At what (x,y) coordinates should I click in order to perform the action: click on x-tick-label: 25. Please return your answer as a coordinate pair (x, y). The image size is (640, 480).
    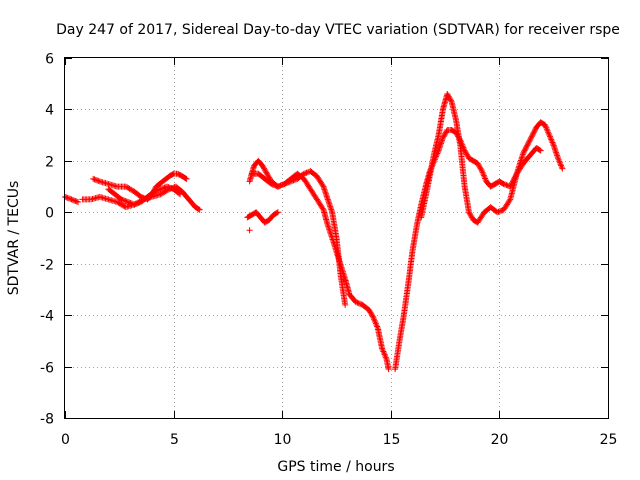
    Looking at the image, I should click on (609, 440).